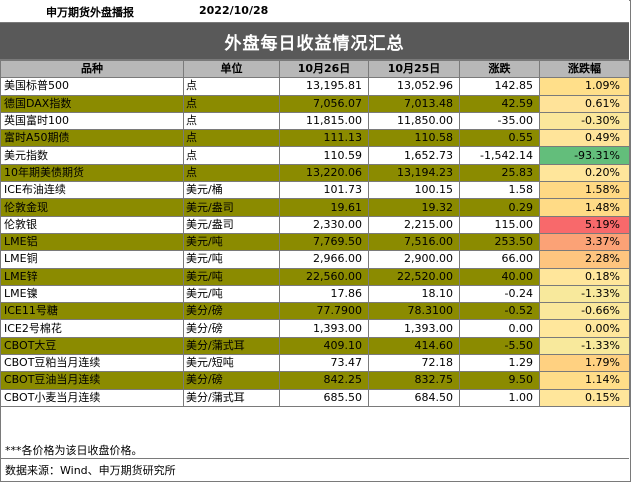 Image resolution: width=631 pixels, height=482 pixels. I want to click on cell-name: 10年期美债期货, so click(92, 173).